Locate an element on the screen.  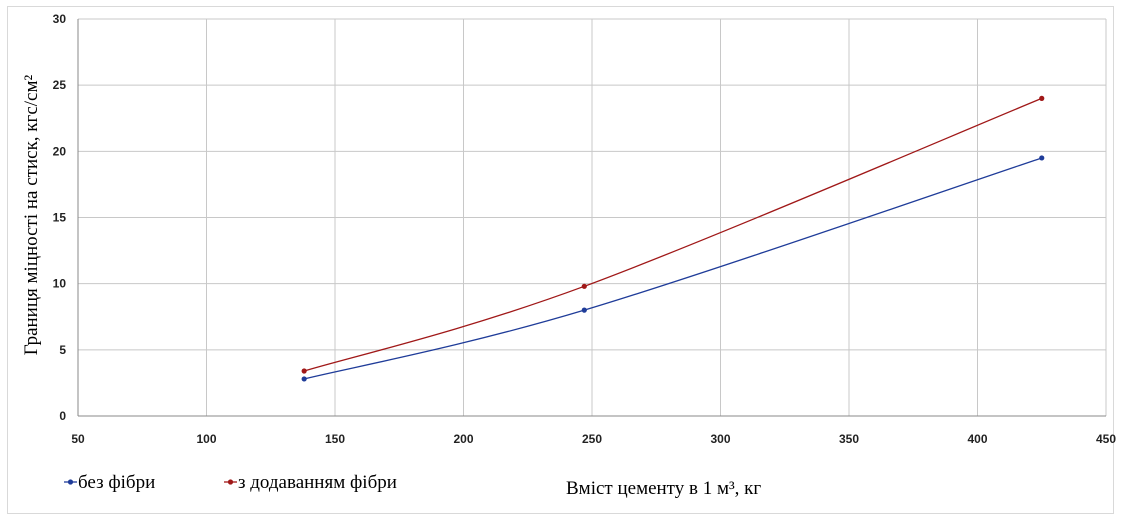
x-tick-label: 100 is located at coordinates (206, 439).